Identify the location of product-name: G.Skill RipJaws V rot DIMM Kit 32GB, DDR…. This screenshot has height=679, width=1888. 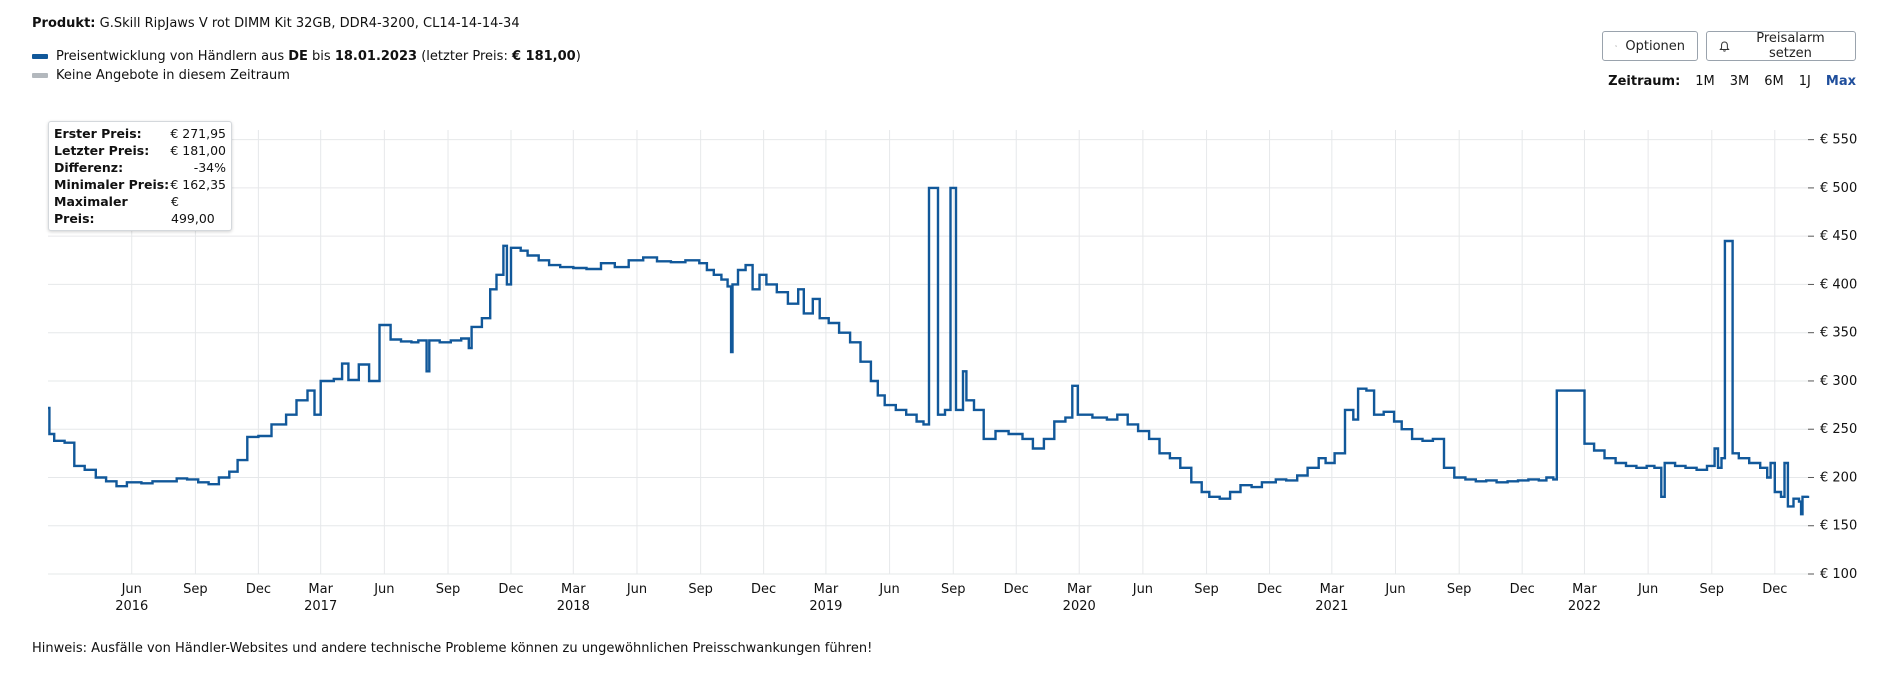
(309, 23).